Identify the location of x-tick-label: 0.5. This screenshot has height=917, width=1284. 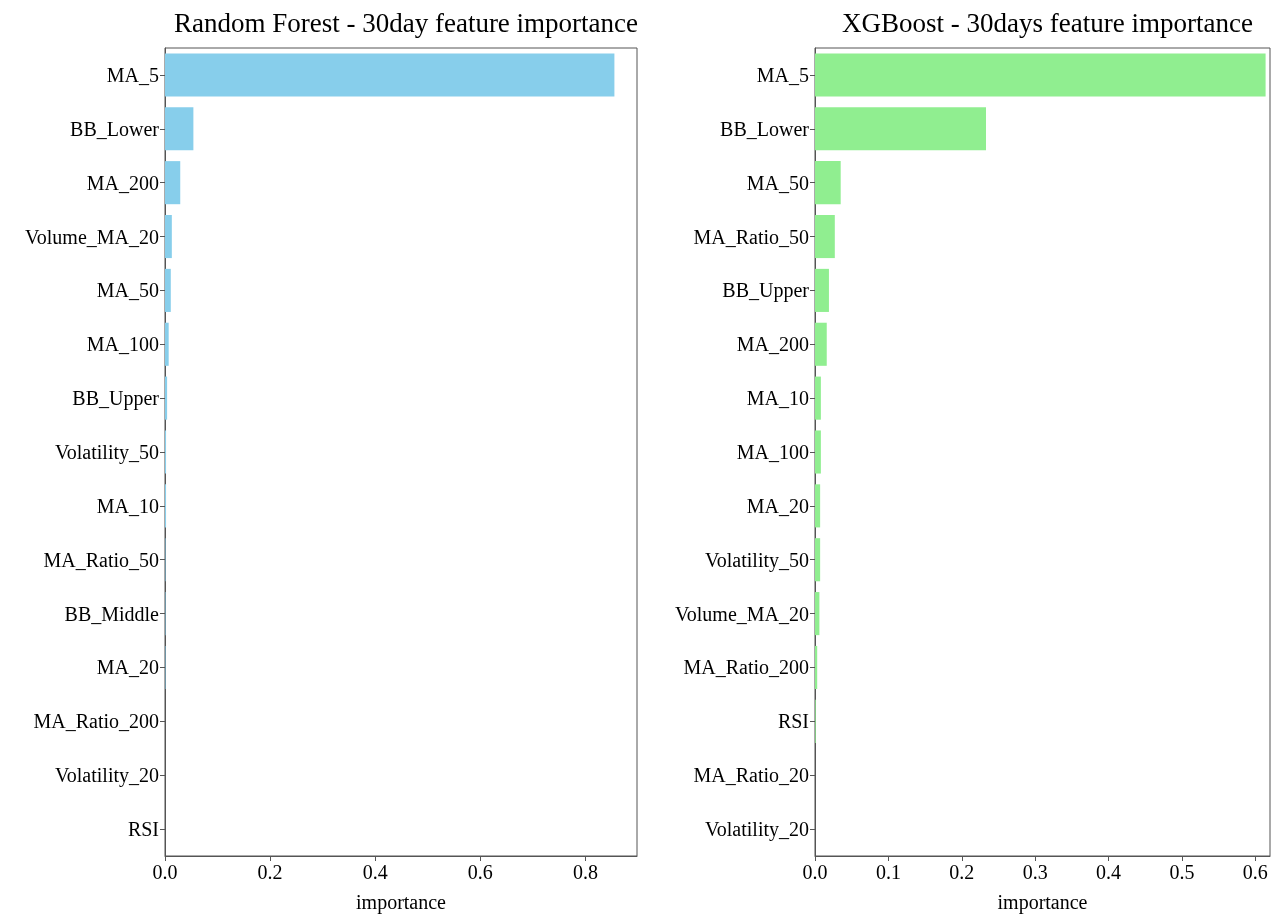
(1182, 872).